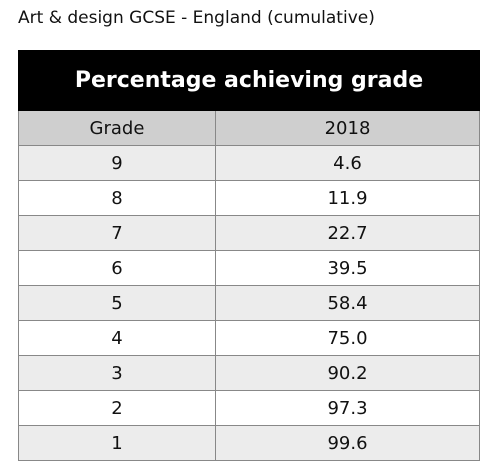 The width and height of the screenshot is (495, 467). I want to click on table-cell: 22.7, so click(347, 233).